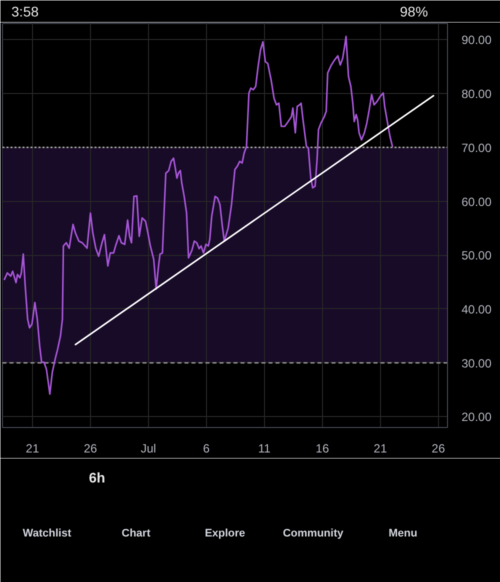 The height and width of the screenshot is (582, 500). What do you see at coordinates (477, 94) in the screenshot?
I see `y-tick-label: 80.00` at bounding box center [477, 94].